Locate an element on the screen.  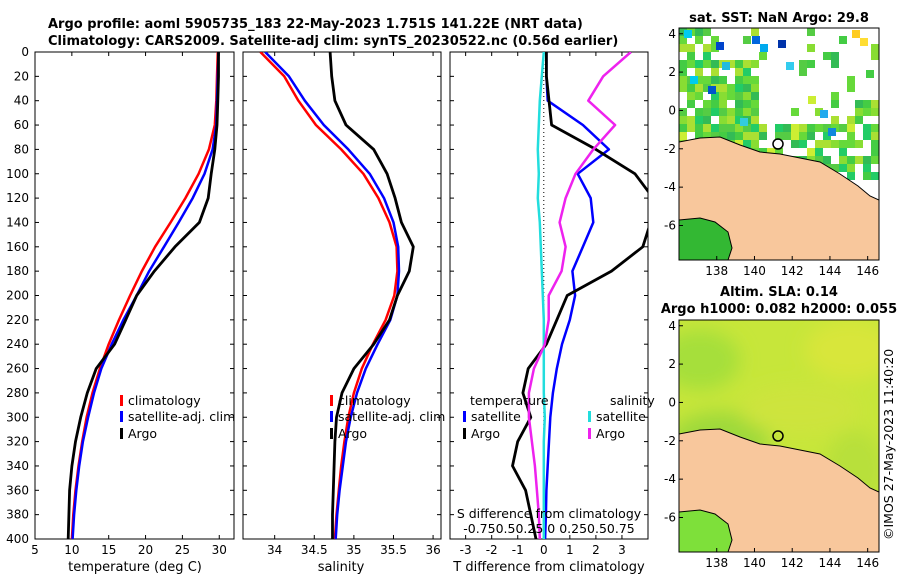
lat-tick-label: 2 is located at coordinates (672, 364).